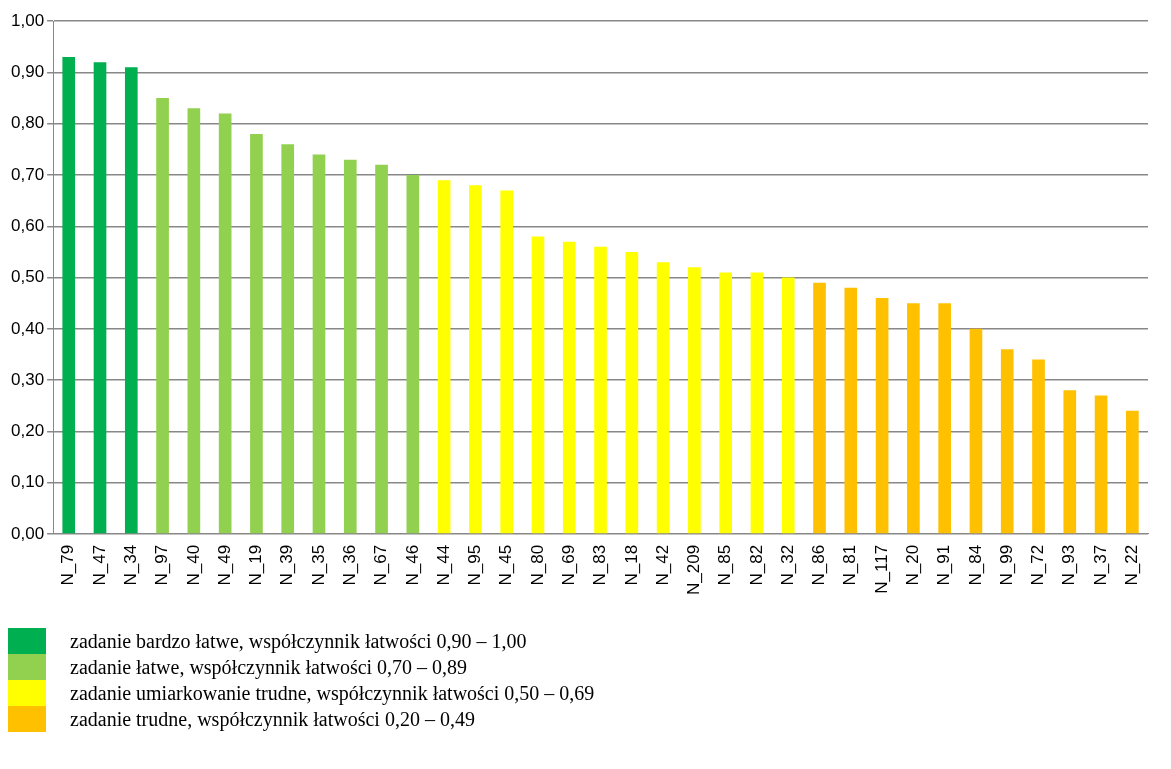  What do you see at coordinates (272, 719) in the screenshot?
I see `legend-label: zadanie trudne, współczynnik łatwości 0,20 – 0,49` at bounding box center [272, 719].